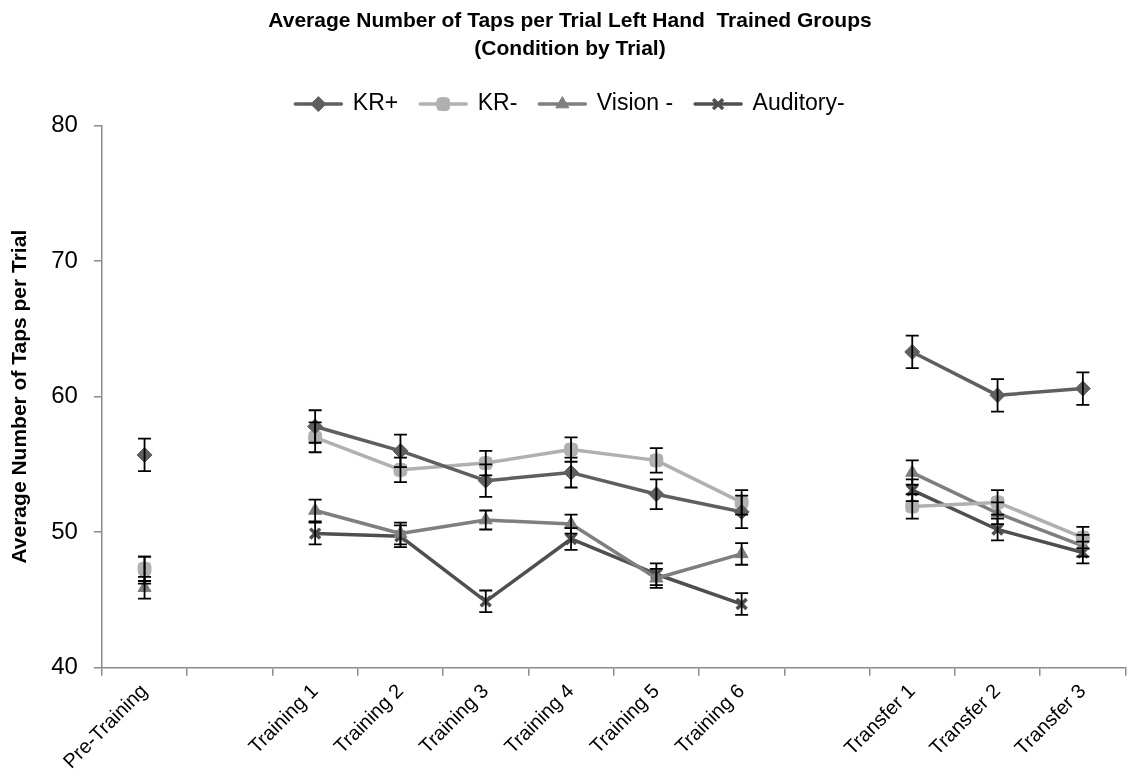 This screenshot has width=1136, height=780. Describe the element at coordinates (64, 666) in the screenshot. I see `y-tick-label: 40` at that location.